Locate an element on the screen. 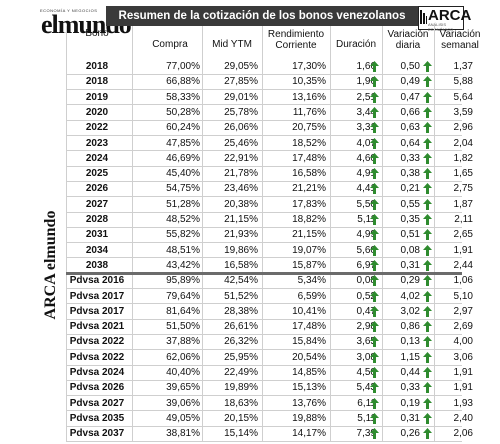  cell-duracion: 4,99 is located at coordinates (366, 235).